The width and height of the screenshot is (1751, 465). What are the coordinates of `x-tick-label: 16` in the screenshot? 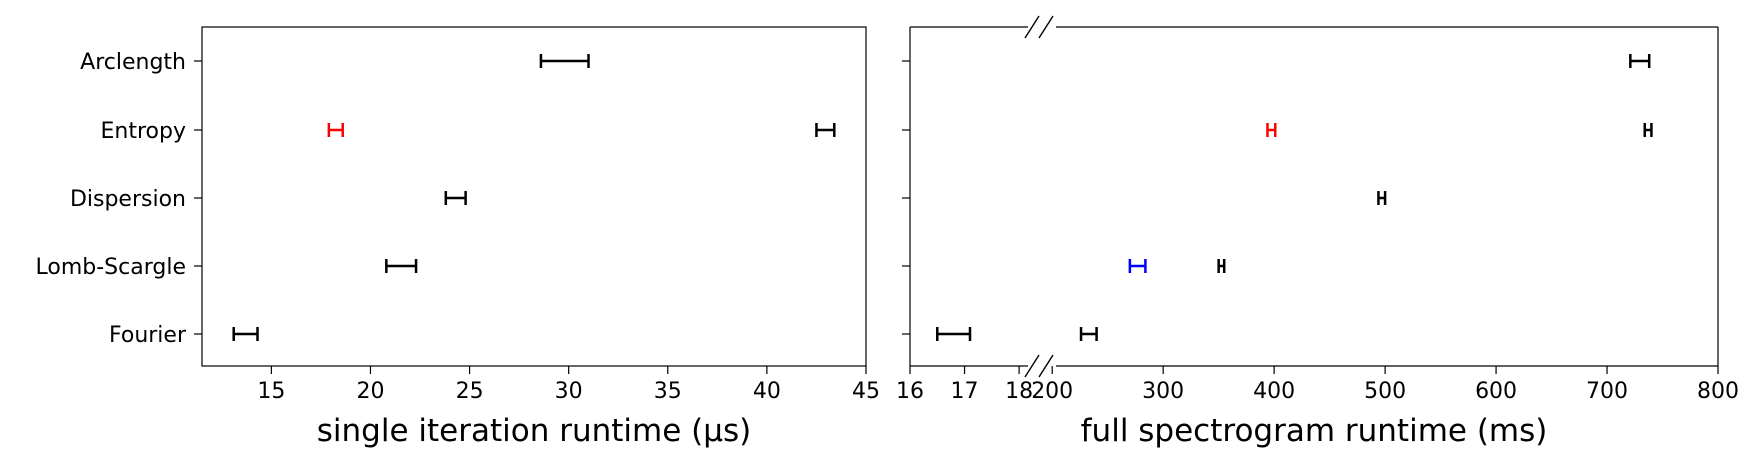 It's located at (910, 391).